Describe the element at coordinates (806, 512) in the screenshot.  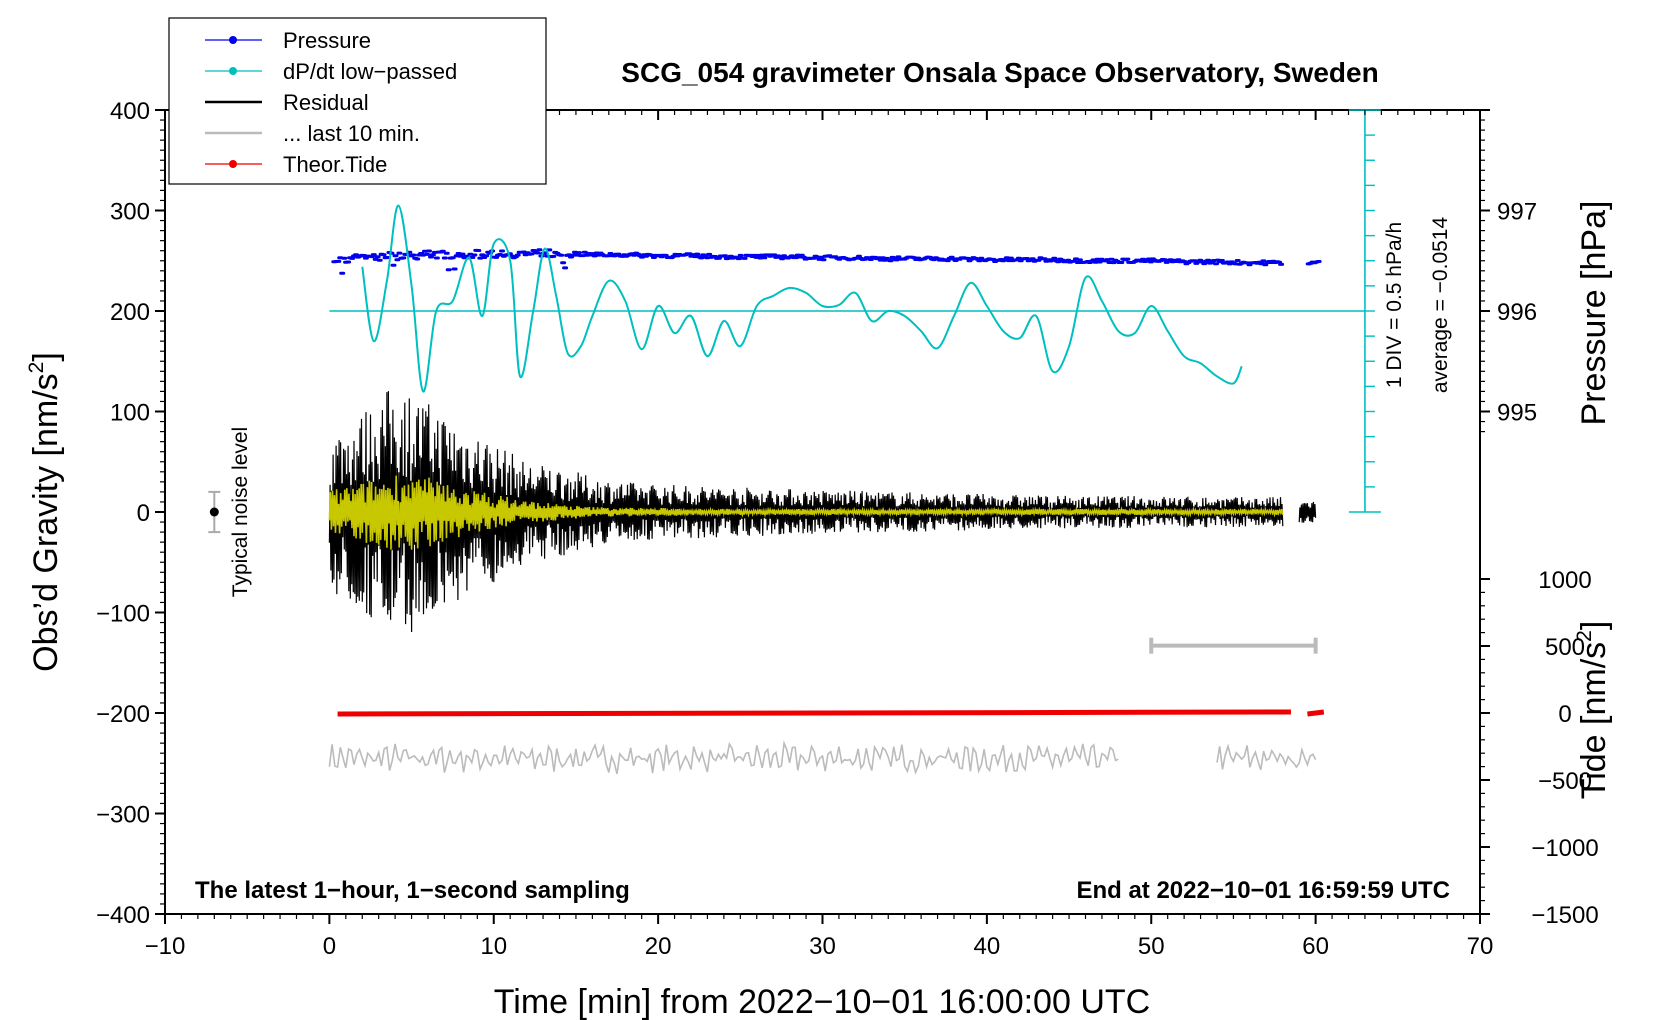
I see `residual-lowpass-line` at that location.